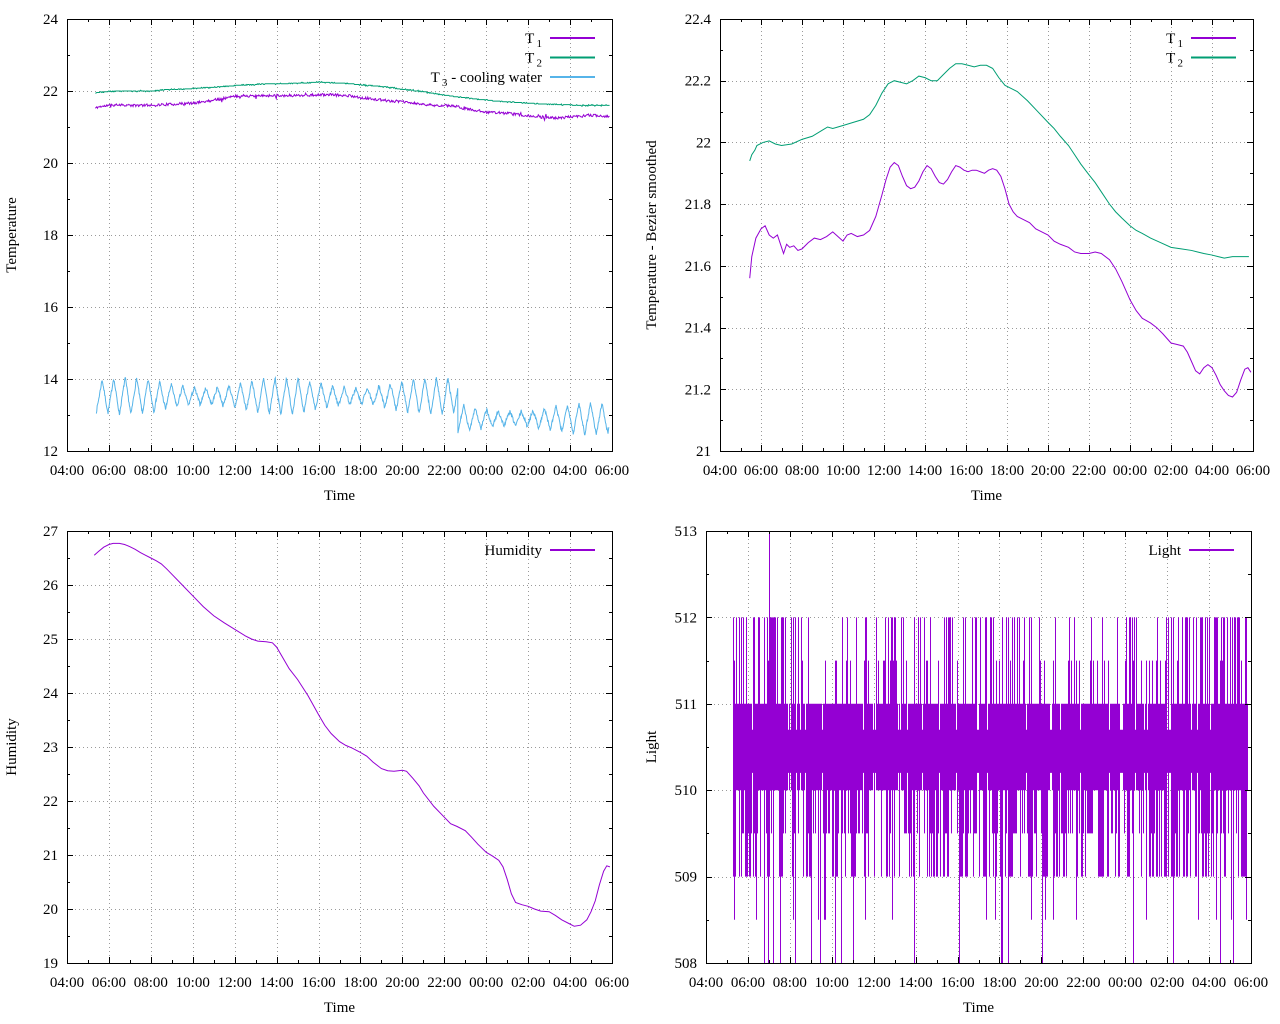  I want to click on y-tick-label: 21.2, so click(698, 390).